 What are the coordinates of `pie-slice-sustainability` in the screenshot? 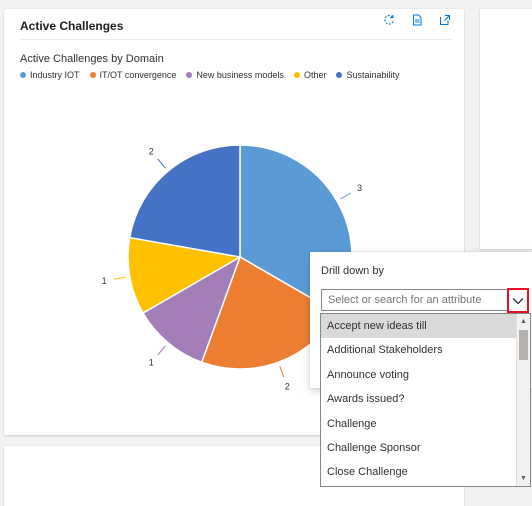 It's located at (184, 201).